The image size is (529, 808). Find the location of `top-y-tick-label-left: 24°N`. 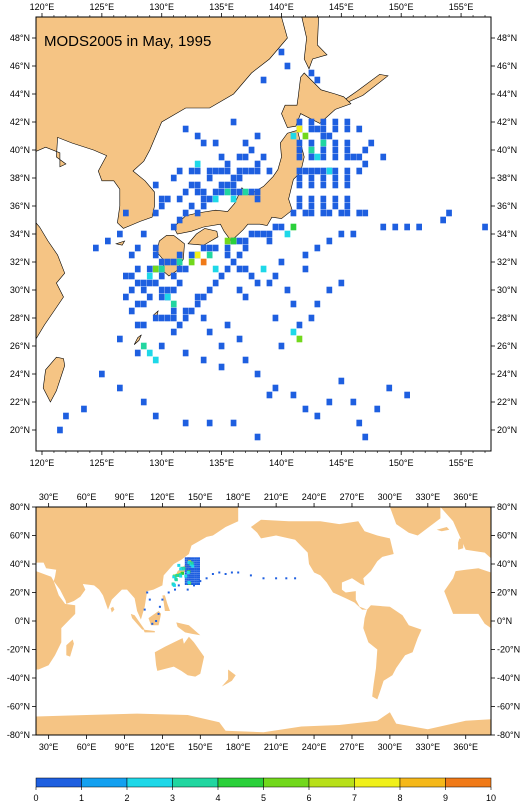

top-y-tick-label-left: 24°N is located at coordinates (20, 374).